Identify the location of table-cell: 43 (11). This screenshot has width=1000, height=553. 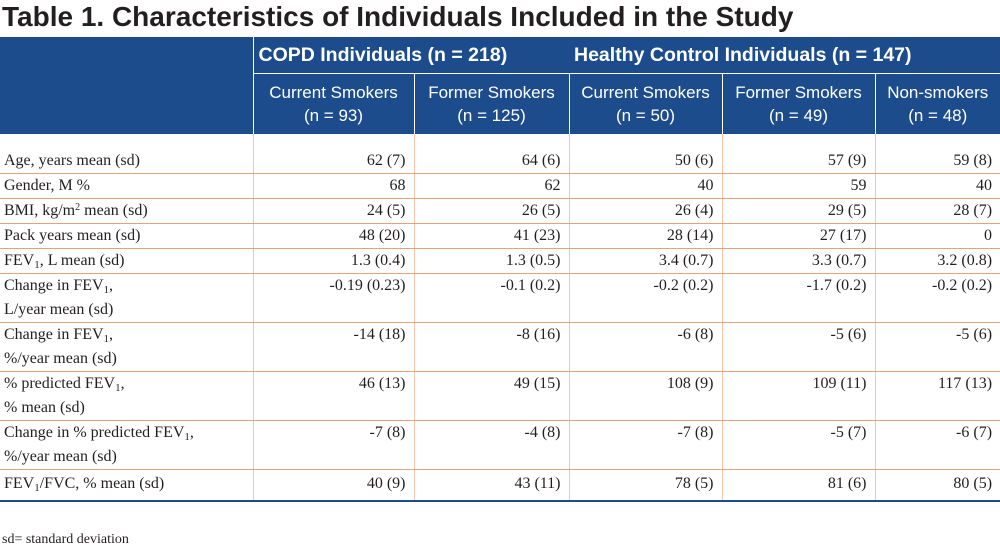
(491, 485).